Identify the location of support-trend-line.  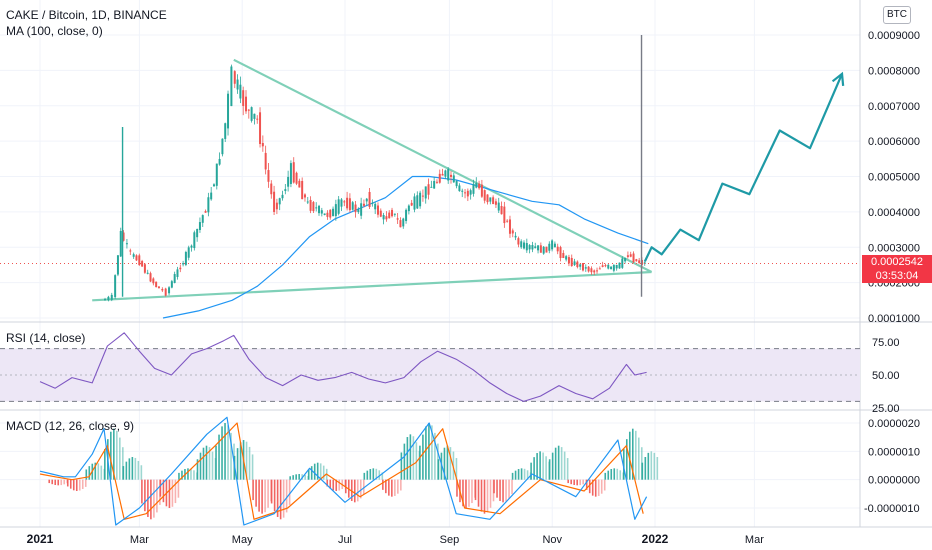
(372, 286).